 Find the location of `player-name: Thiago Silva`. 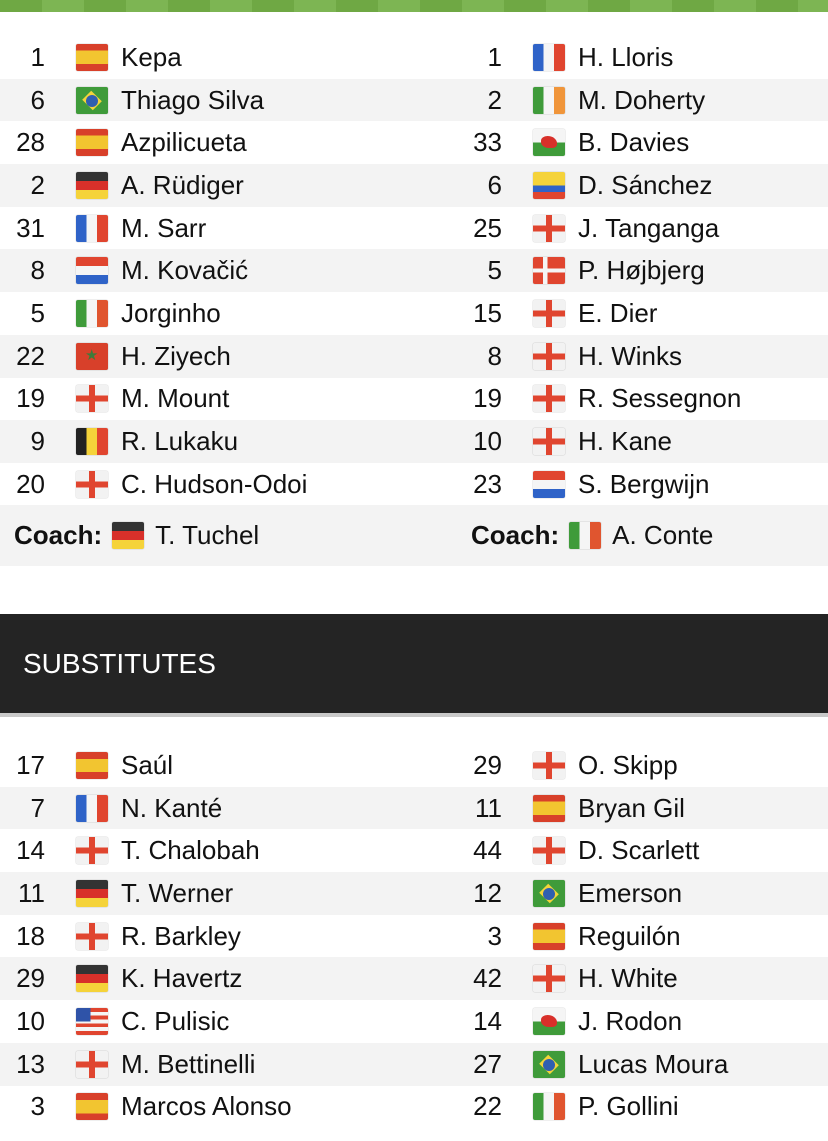

player-name: Thiago Silva is located at coordinates (193, 99).